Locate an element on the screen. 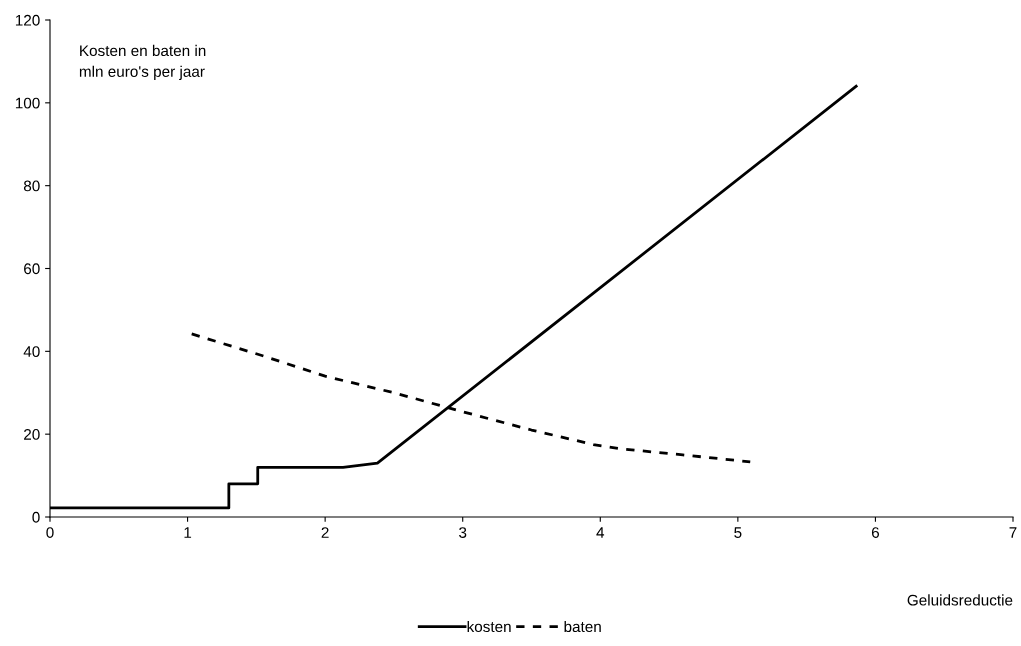 The height and width of the screenshot is (646, 1021). x-tick-label: 3 is located at coordinates (463, 532).